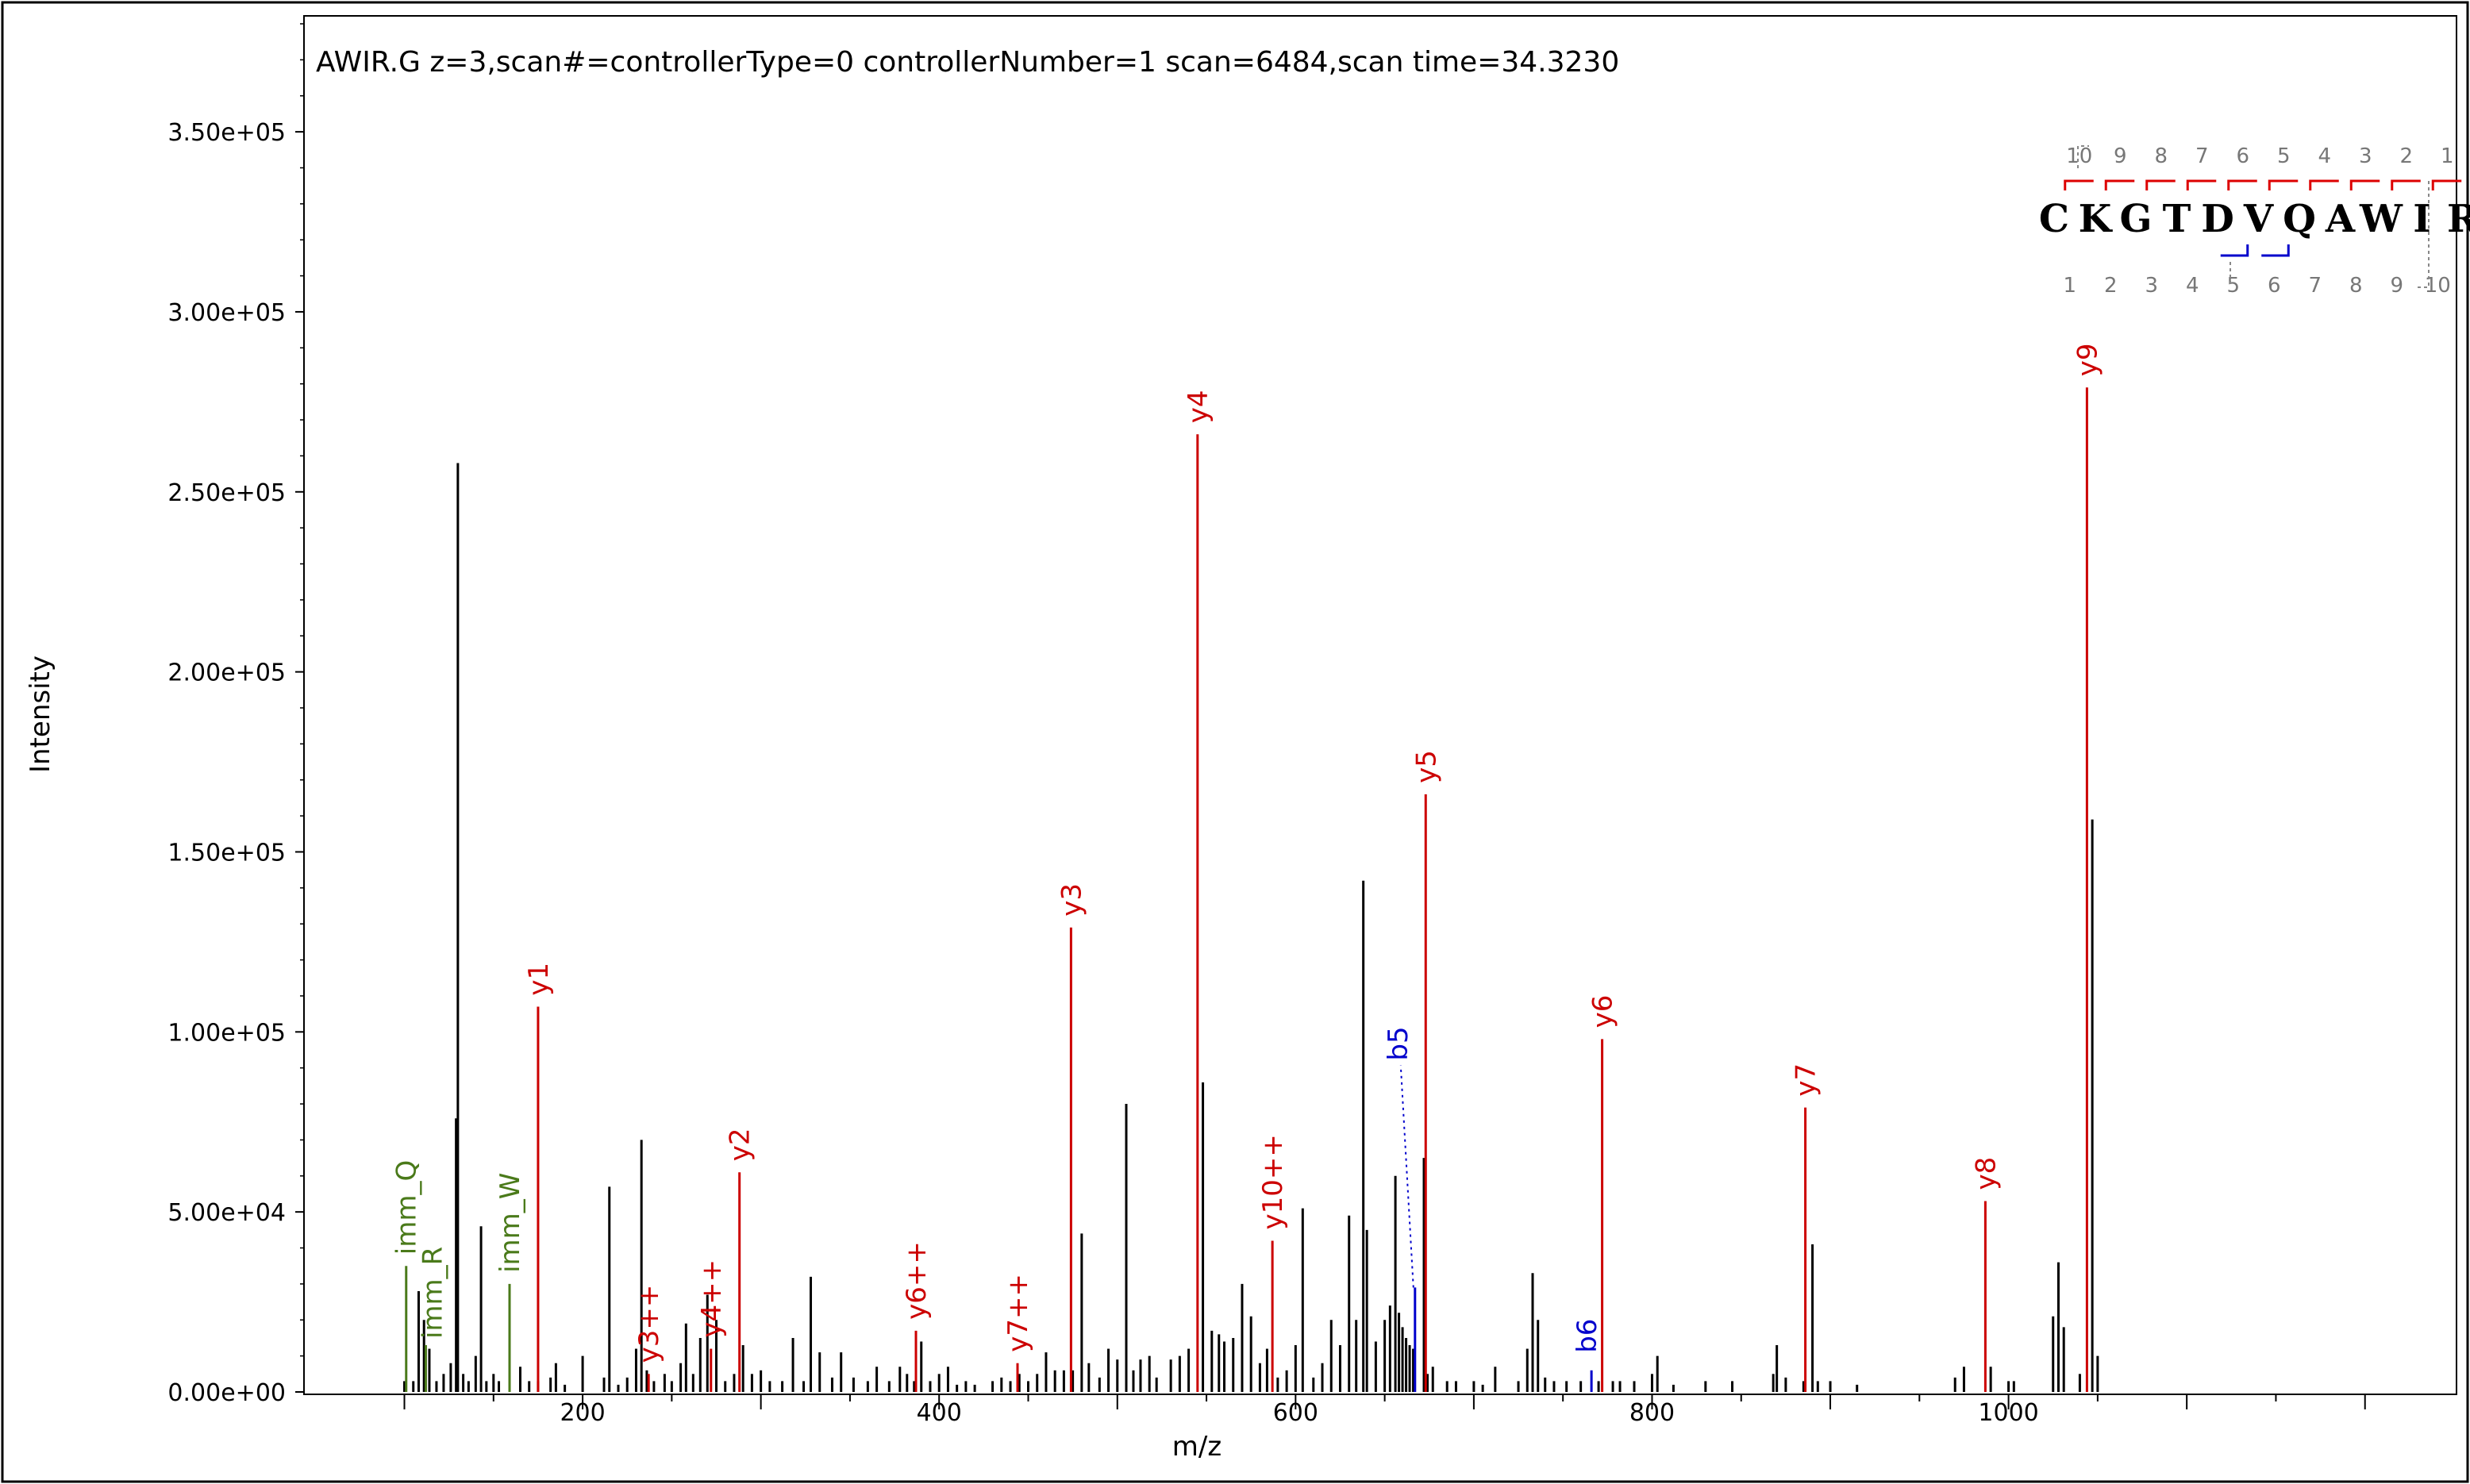  Describe the element at coordinates (1587, 1336) in the screenshot. I see `ion-label: b6` at that location.